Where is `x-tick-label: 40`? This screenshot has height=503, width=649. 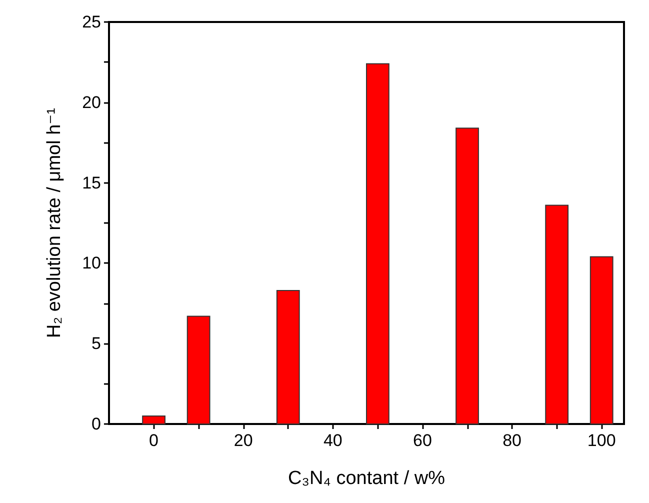
x-tick-label: 40 is located at coordinates (332, 440).